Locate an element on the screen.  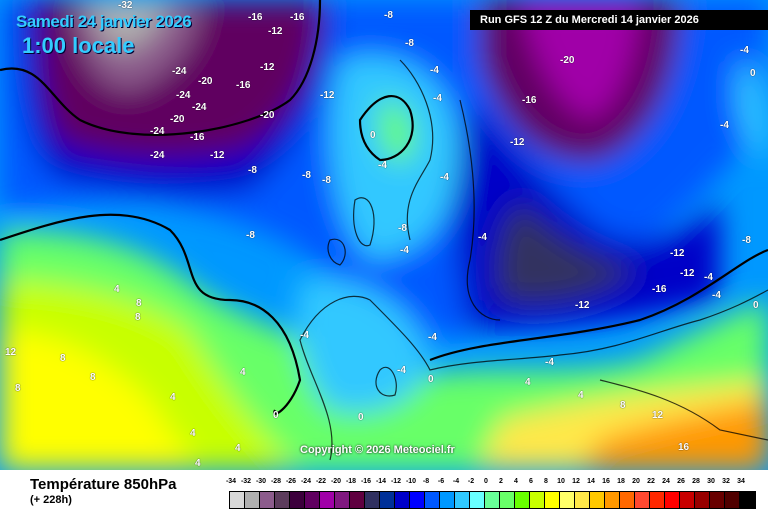
legend-label: 6 is located at coordinates (531, 481).